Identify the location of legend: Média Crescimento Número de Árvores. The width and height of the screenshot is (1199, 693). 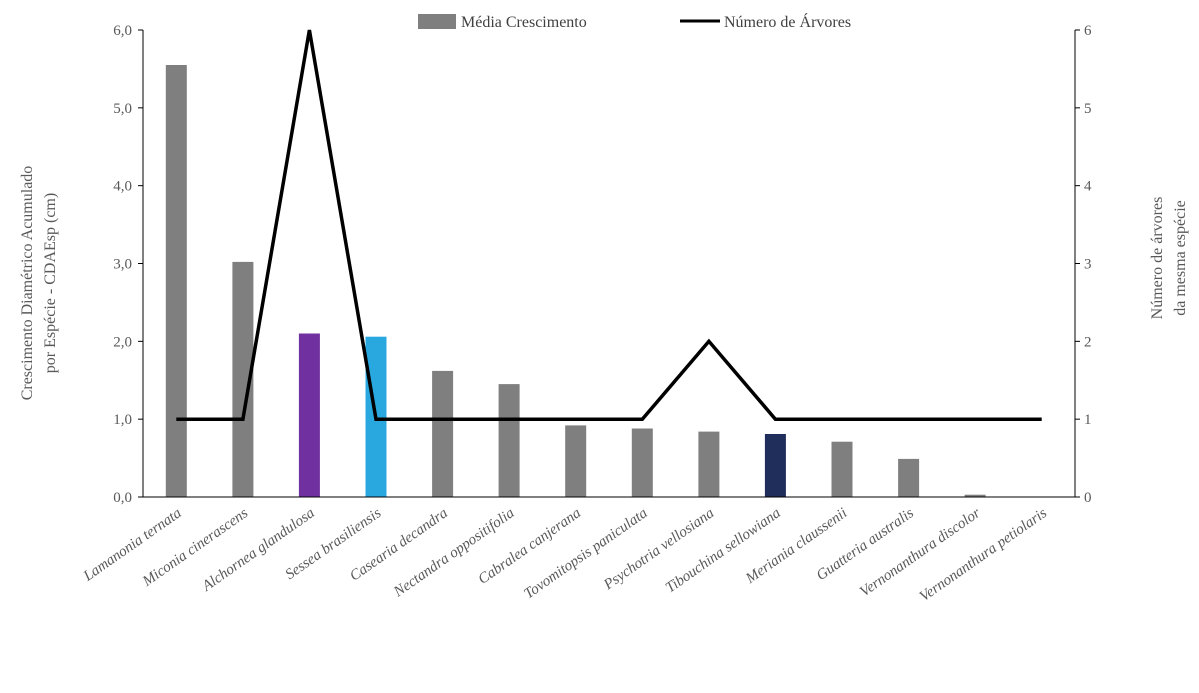
(634, 21).